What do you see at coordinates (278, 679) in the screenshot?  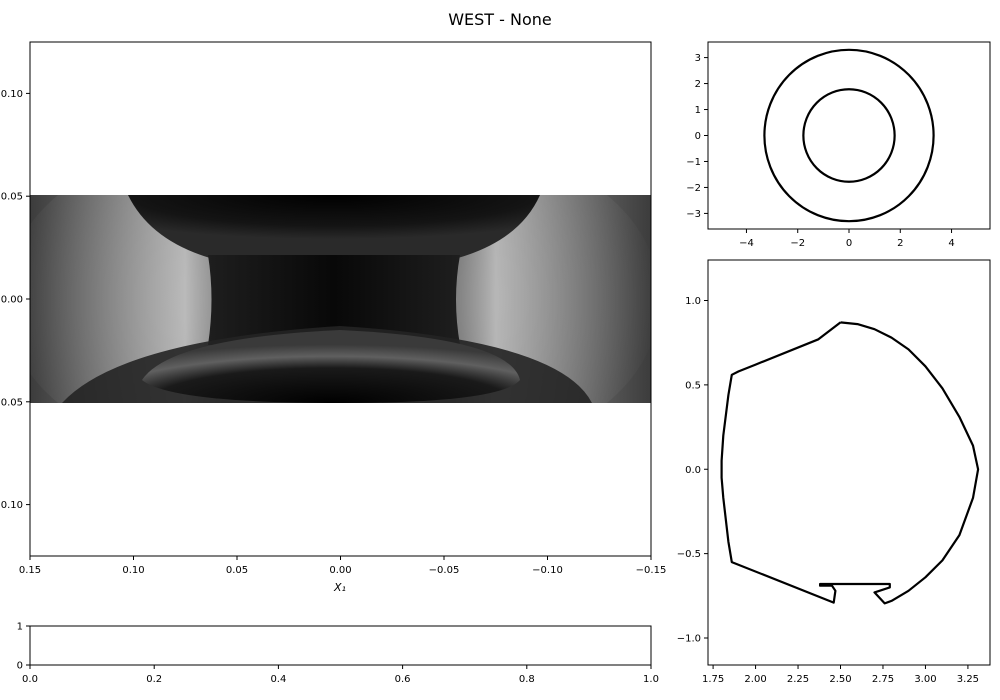 I see `bottom-strip-x-tick-label: 0.4` at bounding box center [278, 679].